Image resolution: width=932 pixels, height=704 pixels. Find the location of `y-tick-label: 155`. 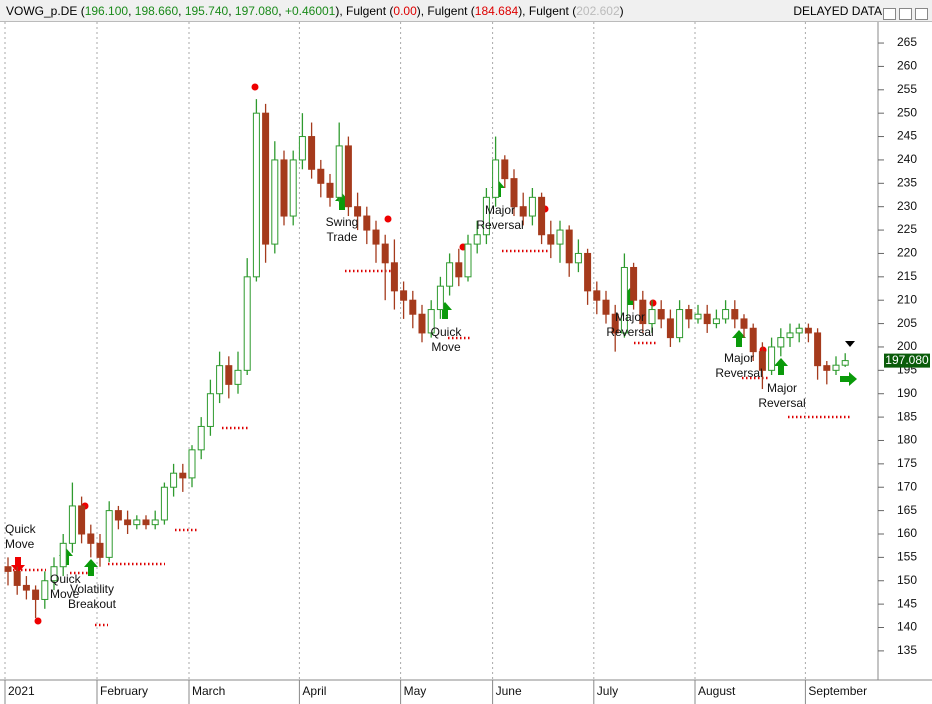

y-tick-label: 155 is located at coordinates (907, 557).